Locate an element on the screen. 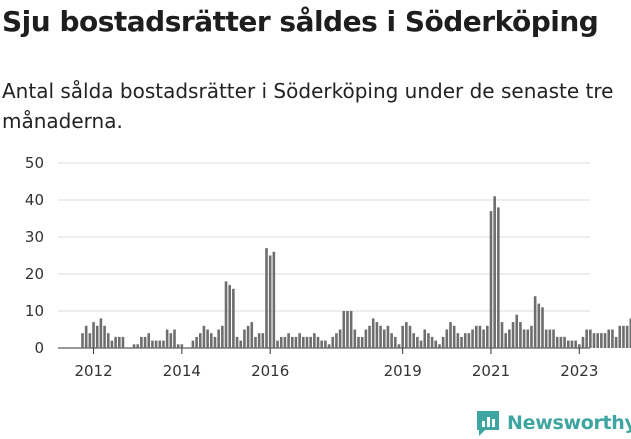  x-tick-label: 2016 is located at coordinates (270, 371).